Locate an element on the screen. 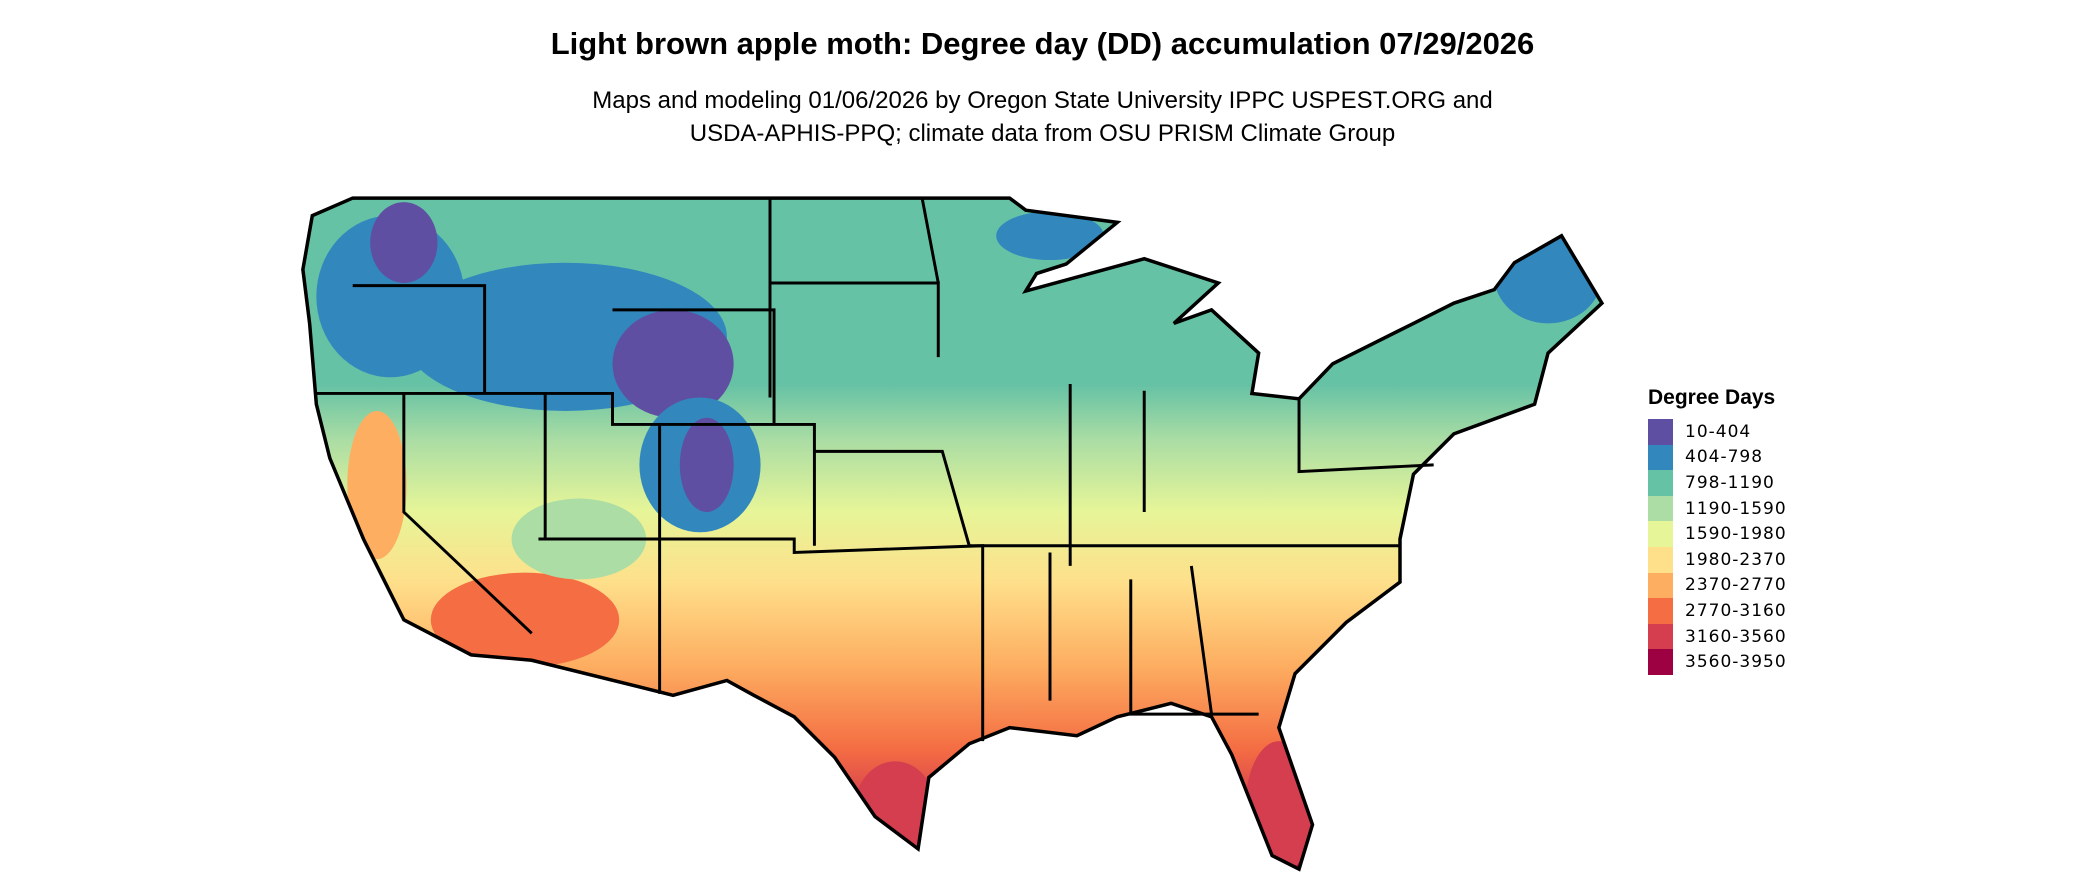  legend-item: 1190-1590 is located at coordinates (1717, 508).